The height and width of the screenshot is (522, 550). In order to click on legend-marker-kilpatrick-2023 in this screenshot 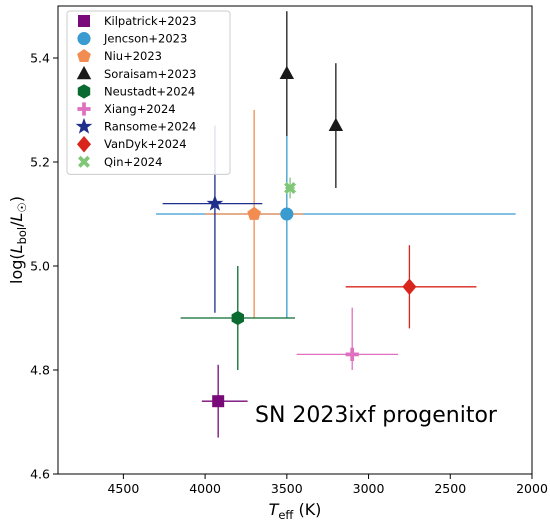, I will do `click(84, 21)`.